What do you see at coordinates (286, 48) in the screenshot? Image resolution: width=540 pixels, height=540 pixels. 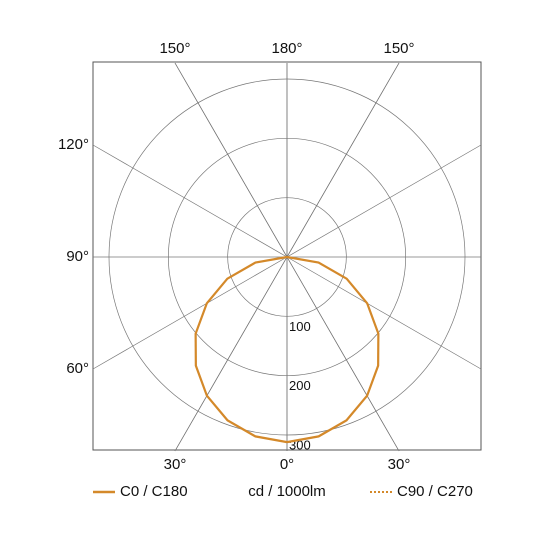 I see `angle-label: 180°` at bounding box center [286, 48].